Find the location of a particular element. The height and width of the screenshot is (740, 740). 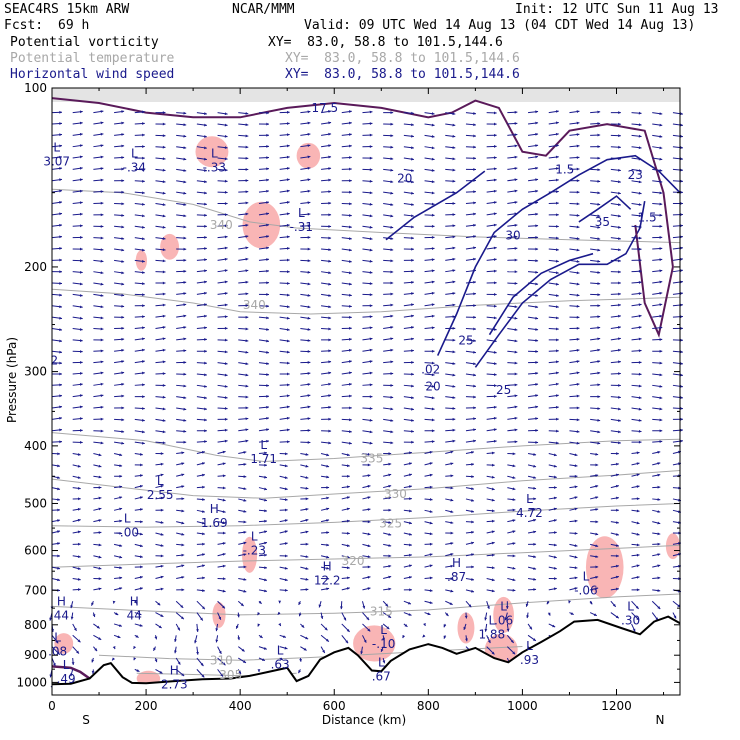

extremum-value: -.34 is located at coordinates (134, 167).